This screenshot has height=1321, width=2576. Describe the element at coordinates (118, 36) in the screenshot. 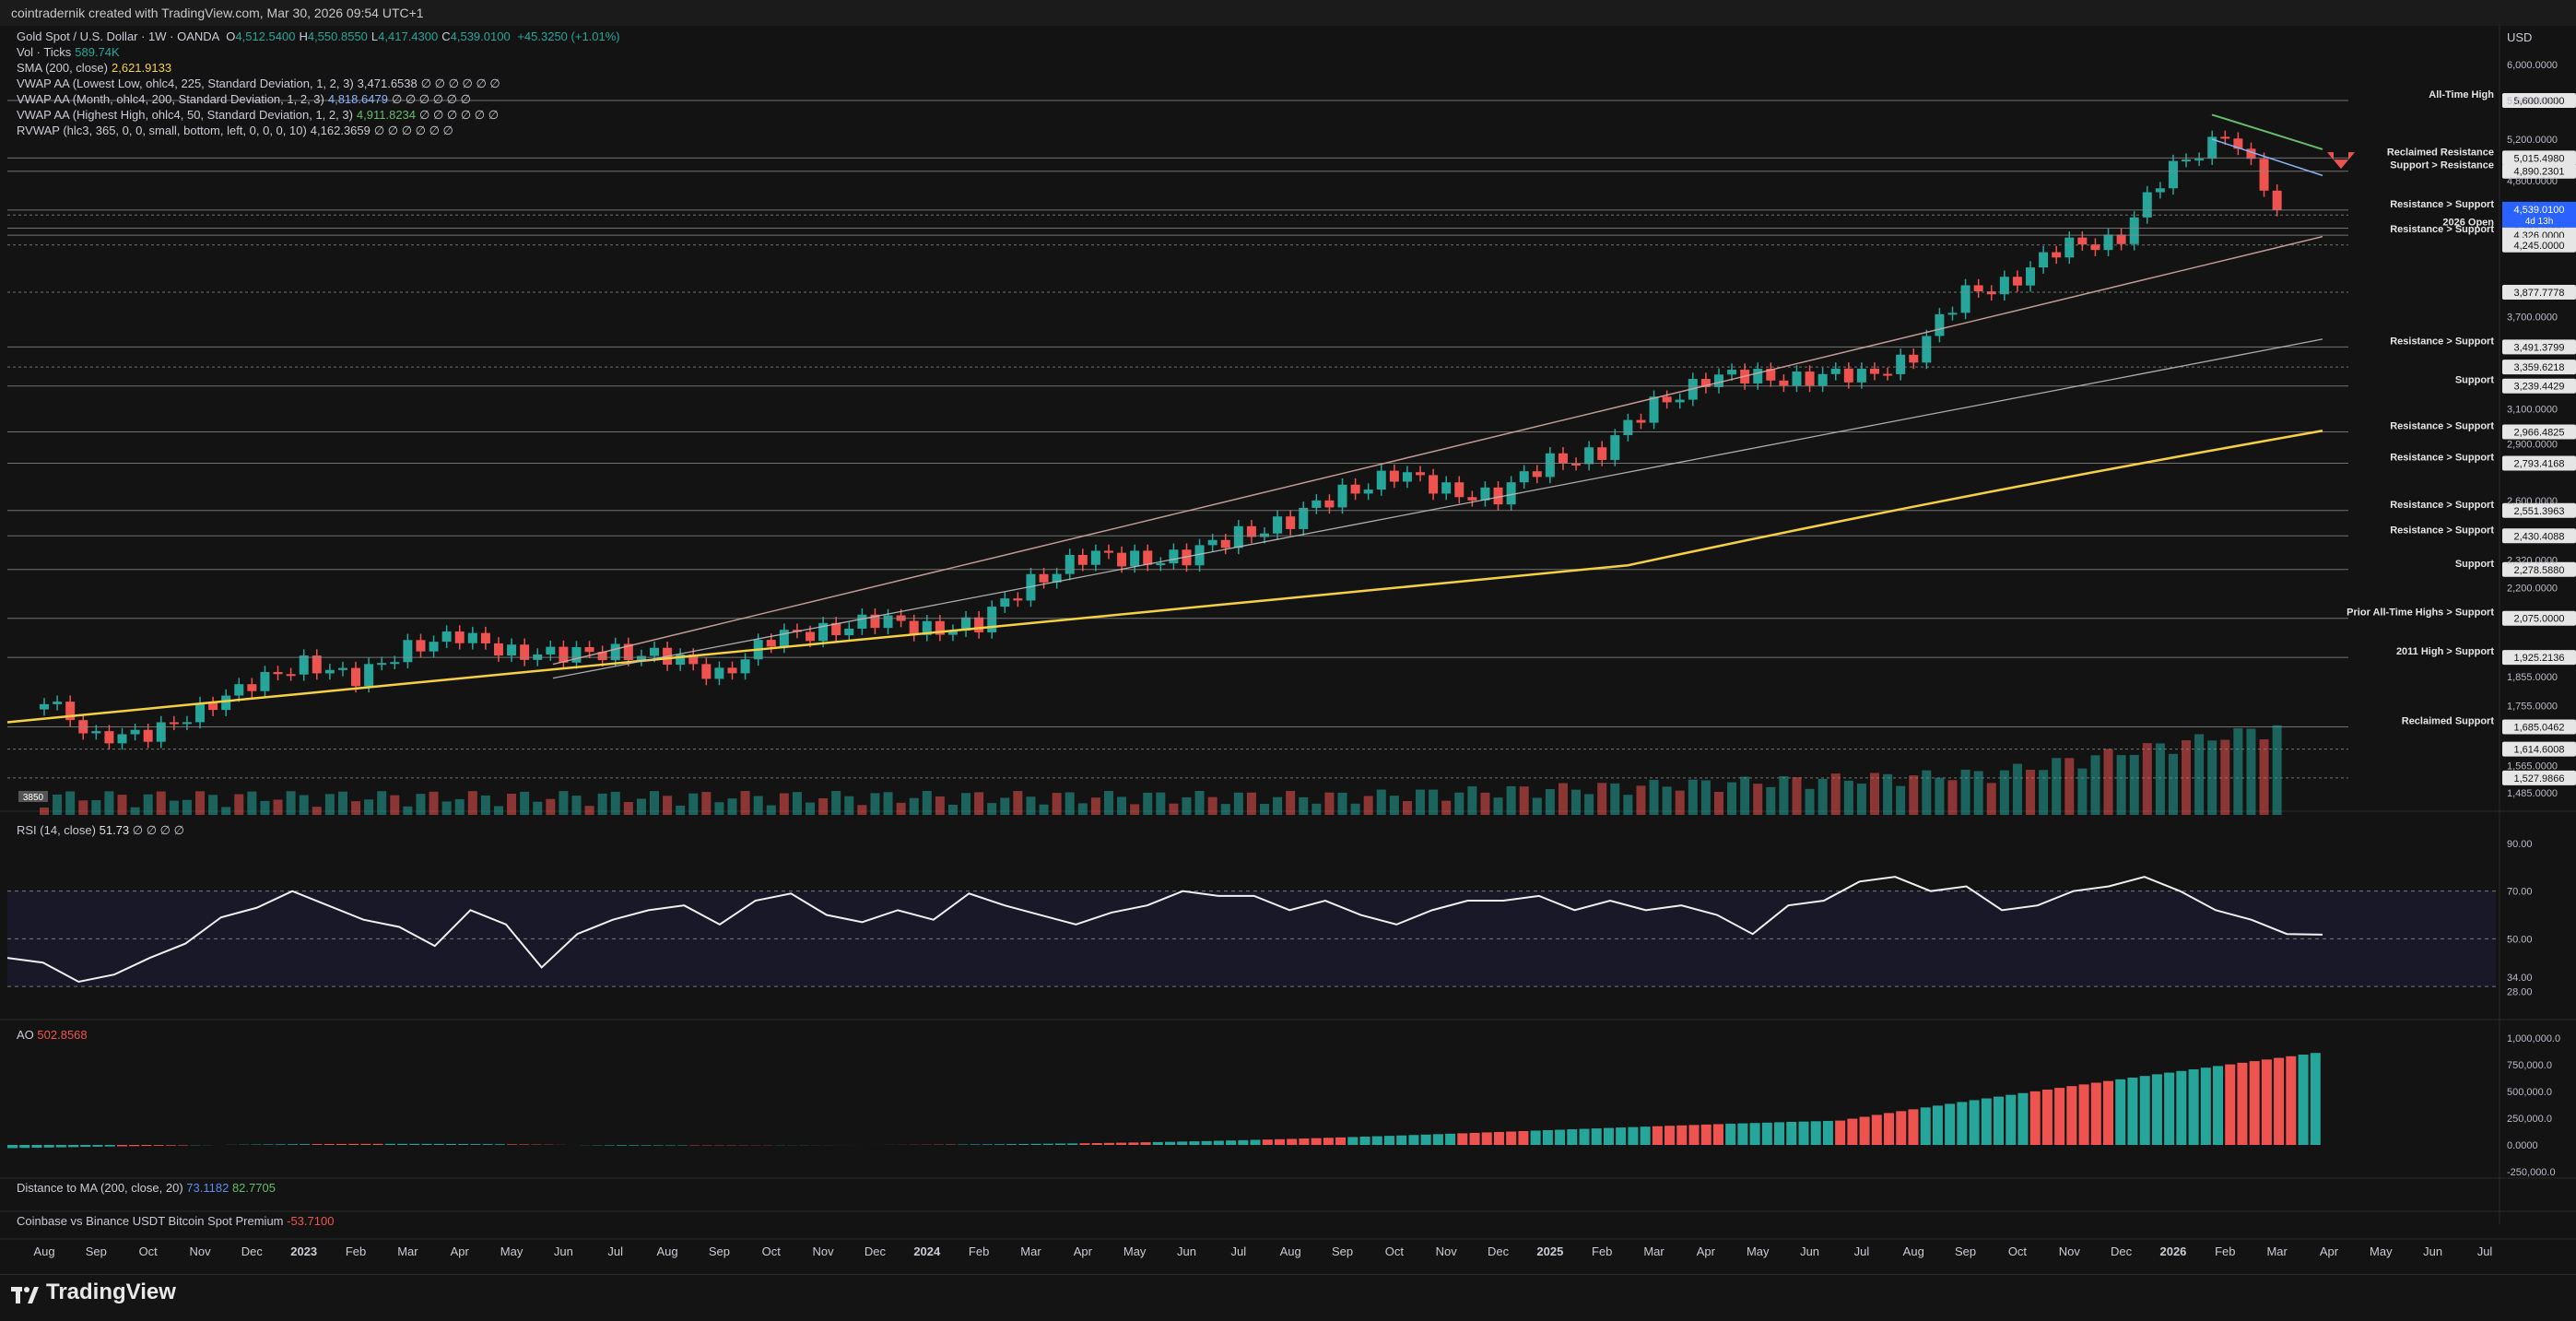

I see `symbol-title: Gold Spot / U.S. Dollar · 1W · OANDA` at that location.